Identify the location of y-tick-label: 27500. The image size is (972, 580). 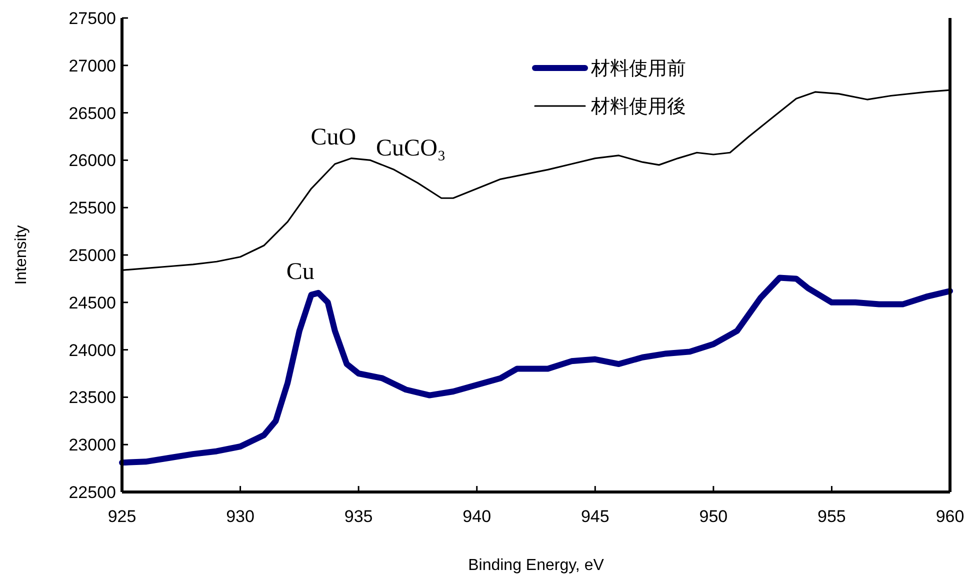
(92, 18).